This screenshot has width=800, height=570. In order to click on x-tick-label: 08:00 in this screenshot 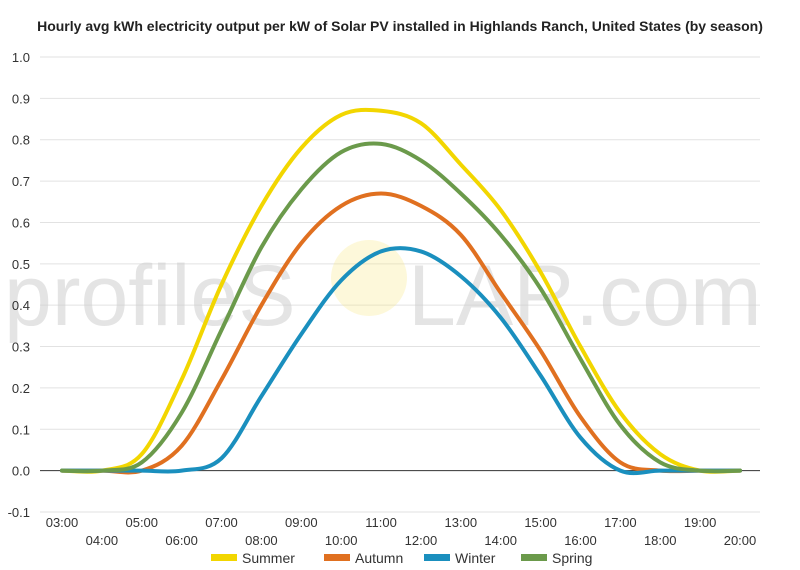, I will do `click(261, 540)`.